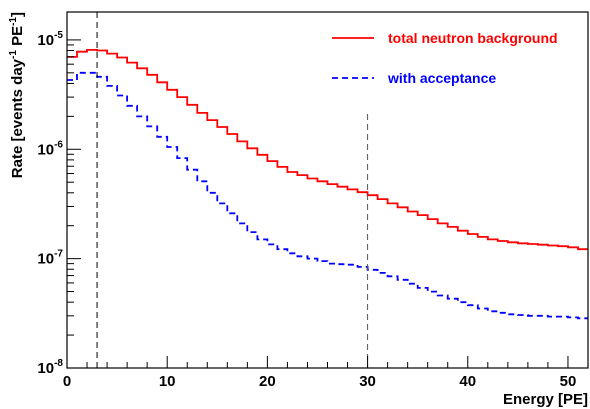 This screenshot has height=409, width=590. I want to click on x-tick-label: 30, so click(367, 381).